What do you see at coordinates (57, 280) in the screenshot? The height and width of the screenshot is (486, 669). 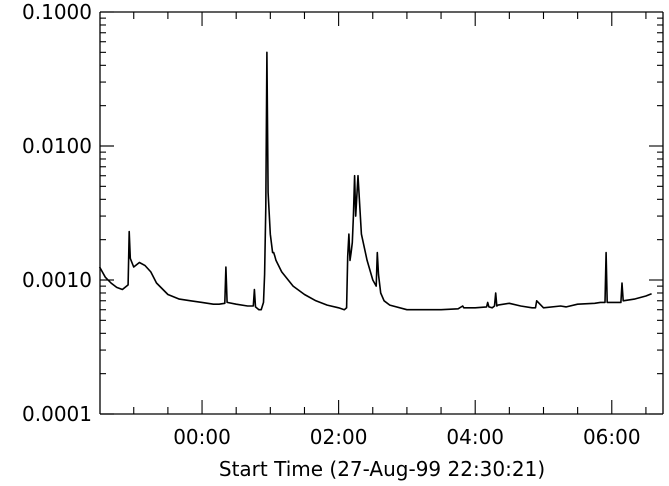 I see `y-tick-label: 0.0010` at bounding box center [57, 280].